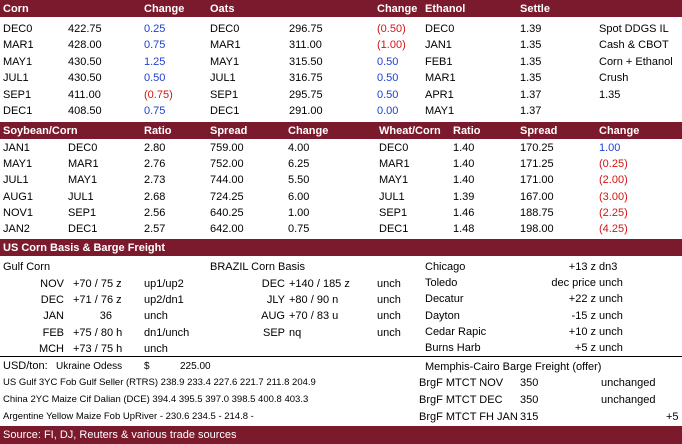 This screenshot has height=444, width=682. Describe the element at coordinates (225, 111) in the screenshot. I see `oats-month: DEC1` at that location.